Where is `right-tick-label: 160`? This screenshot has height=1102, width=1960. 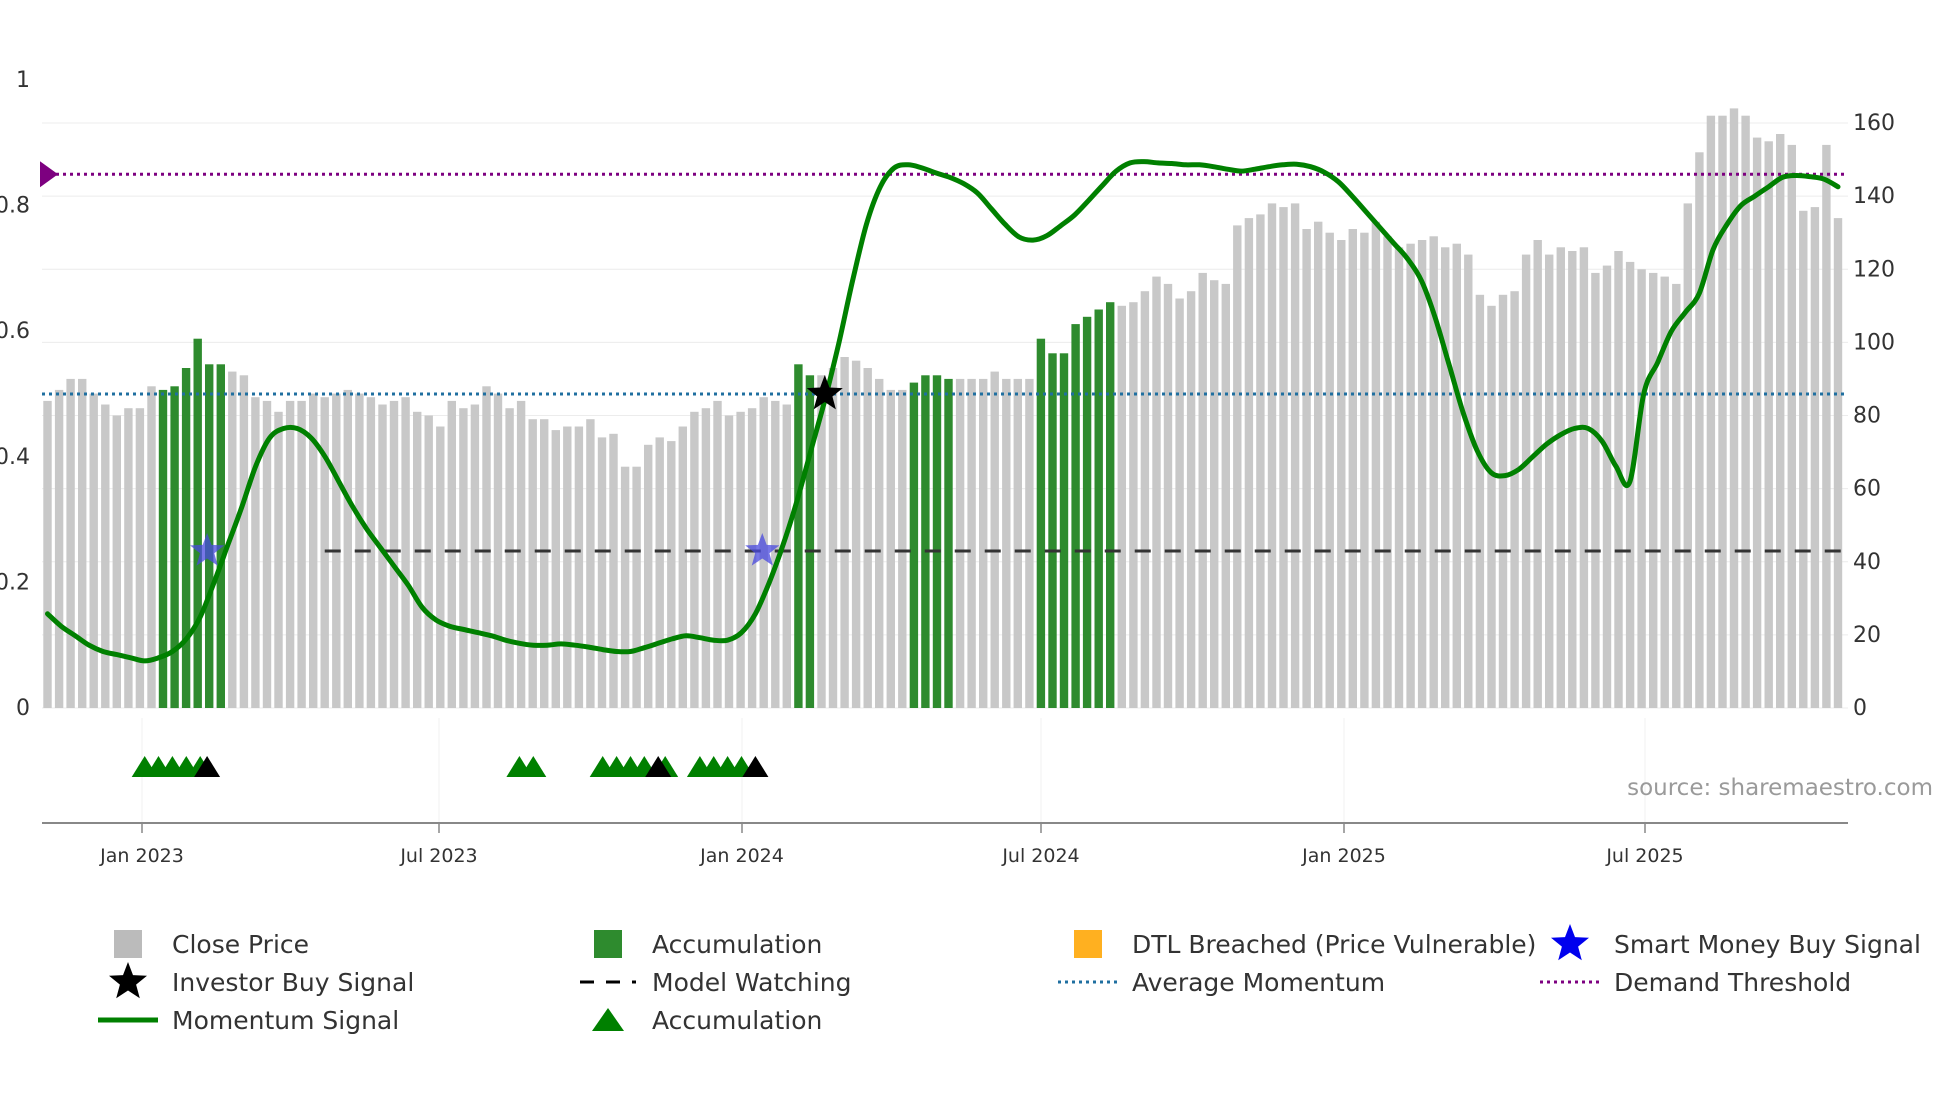 right-tick-label: 160 is located at coordinates (1874, 123).